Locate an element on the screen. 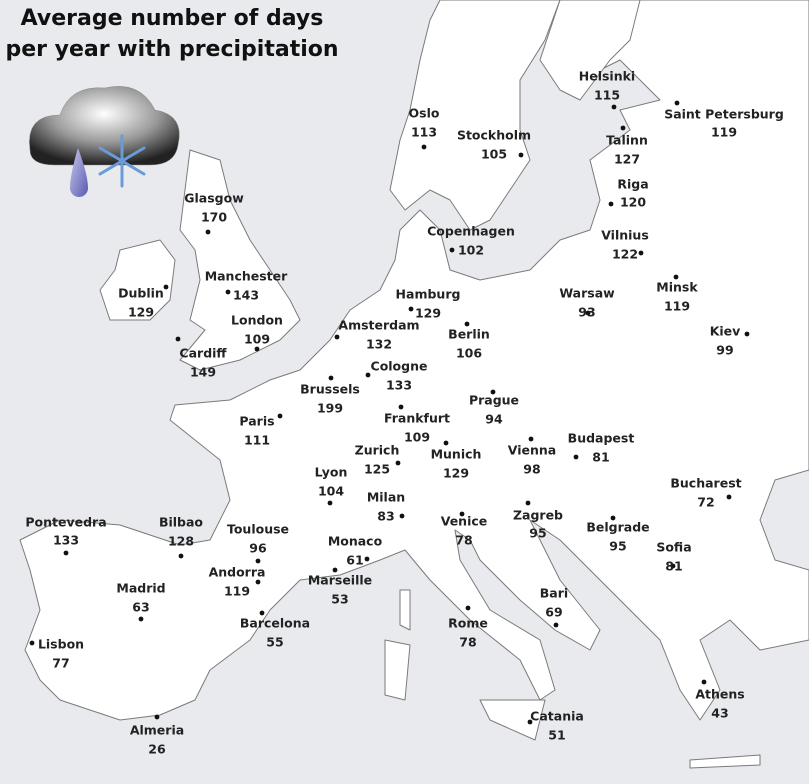 The height and width of the screenshot is (784, 809). city-name: Riga is located at coordinates (632, 184).